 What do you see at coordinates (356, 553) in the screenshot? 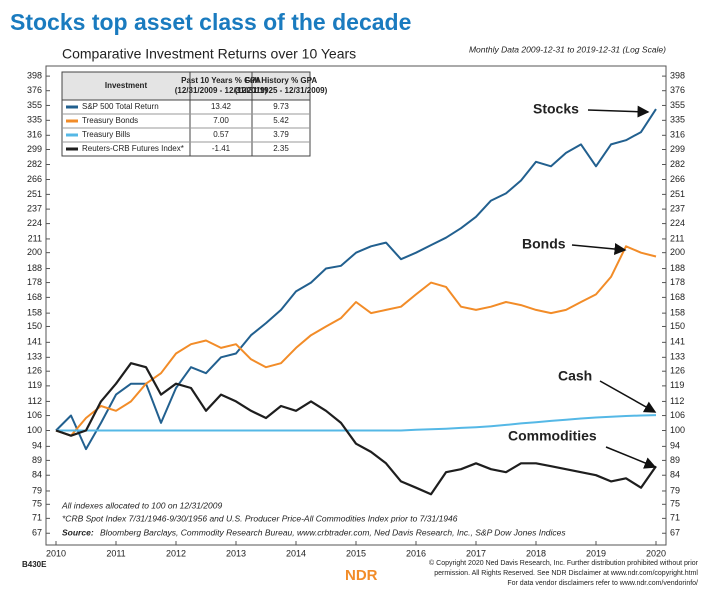
I see `x-tick-label: 2015` at bounding box center [356, 553].